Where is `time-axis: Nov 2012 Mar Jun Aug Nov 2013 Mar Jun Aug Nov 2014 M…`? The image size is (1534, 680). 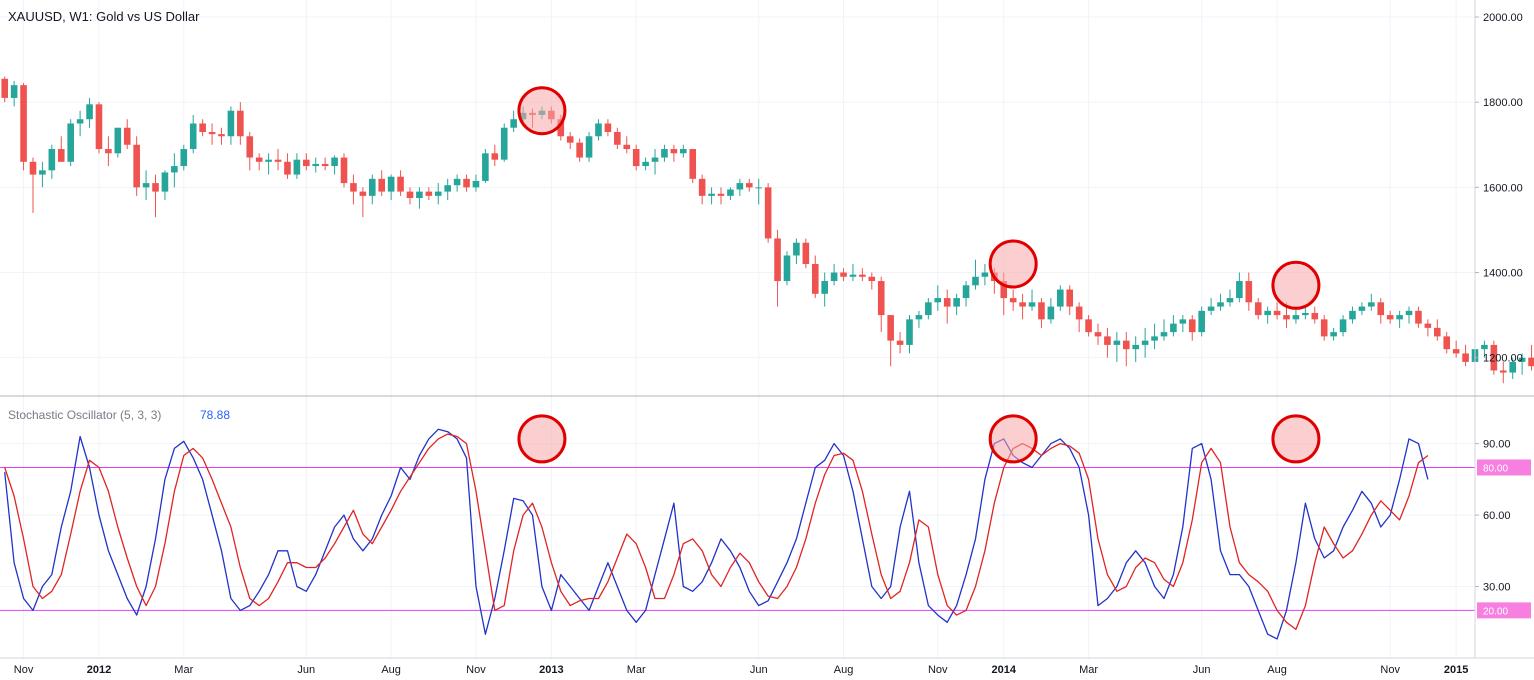
time-axis: Nov 2012 Mar Jun Aug Nov 2013 Mar Jun Aug Nov 2014 M… is located at coordinates (741, 670).